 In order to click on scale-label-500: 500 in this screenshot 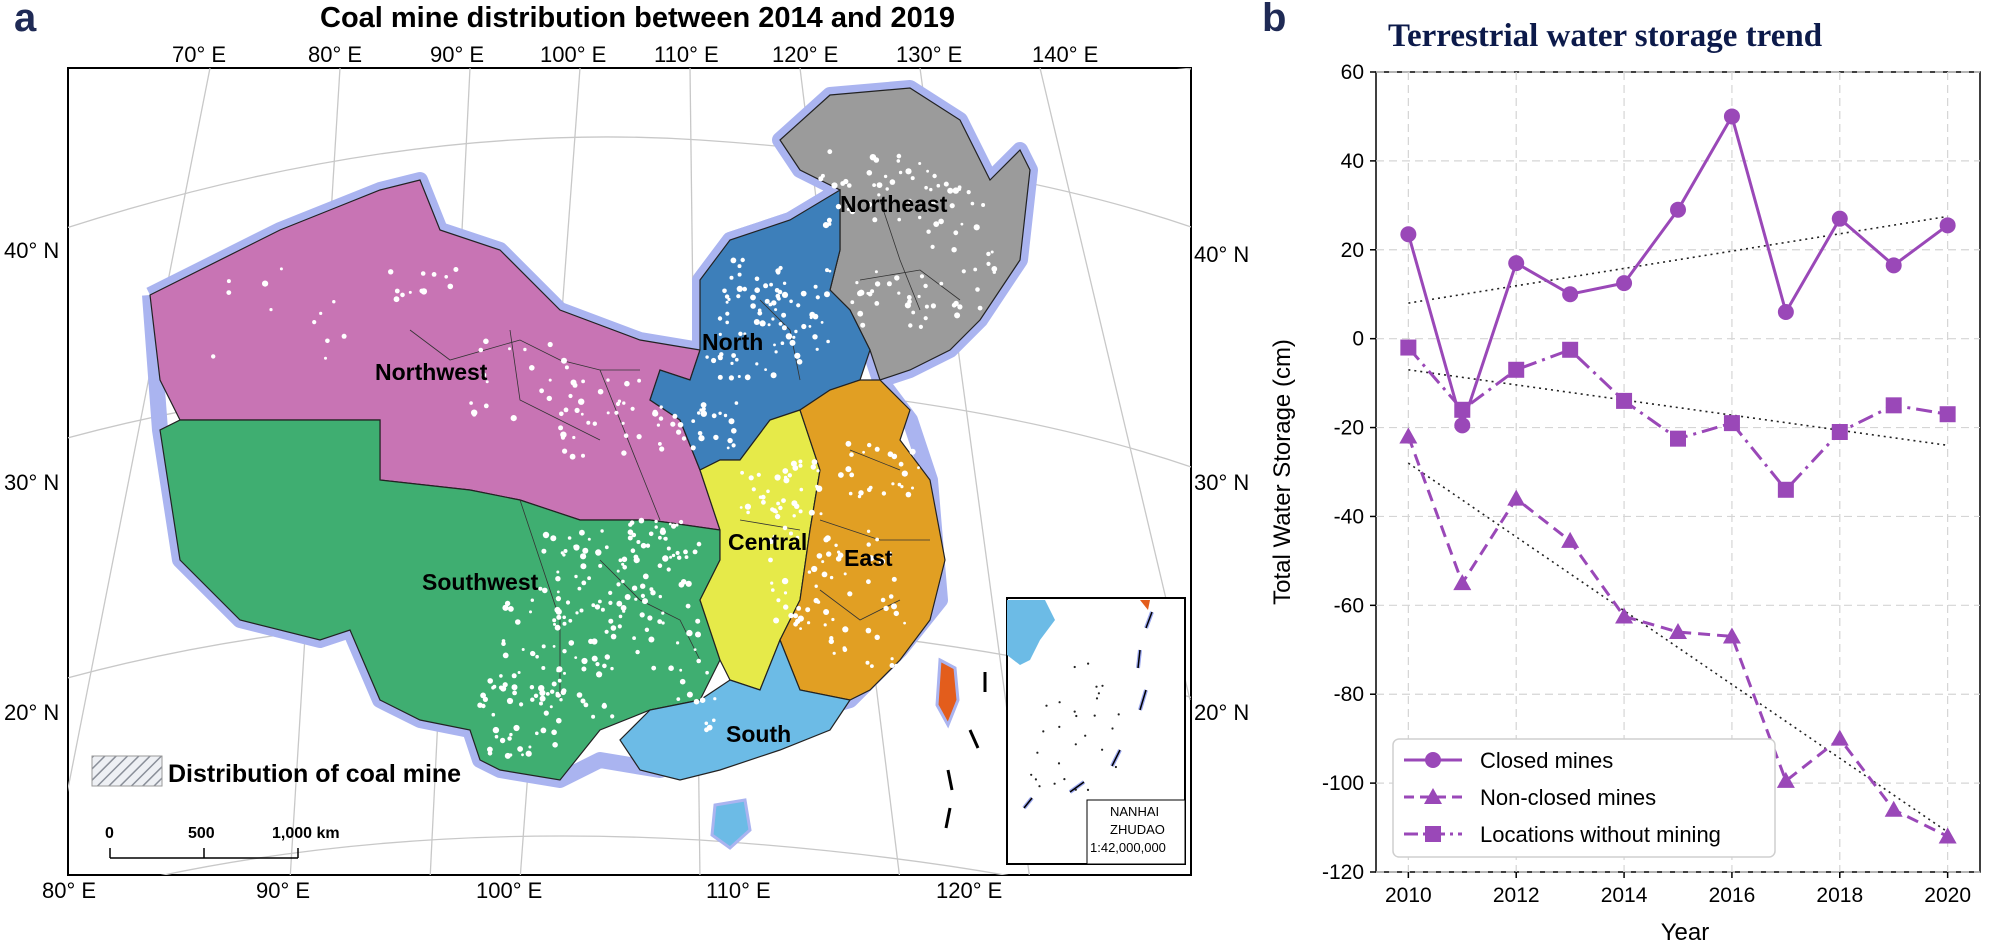, I will do `click(201, 833)`.